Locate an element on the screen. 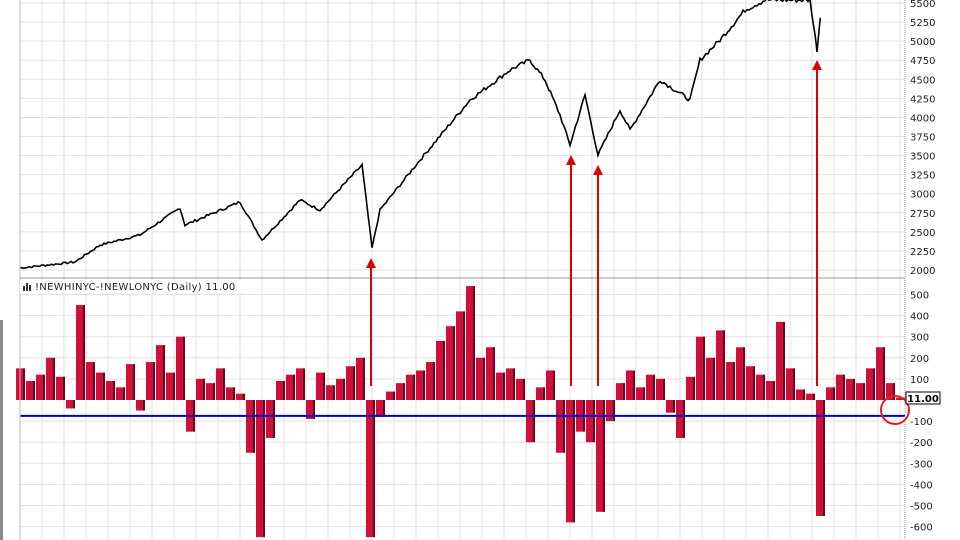 The width and height of the screenshot is (960, 540). price-tick-label: 3250 is located at coordinates (922, 176).